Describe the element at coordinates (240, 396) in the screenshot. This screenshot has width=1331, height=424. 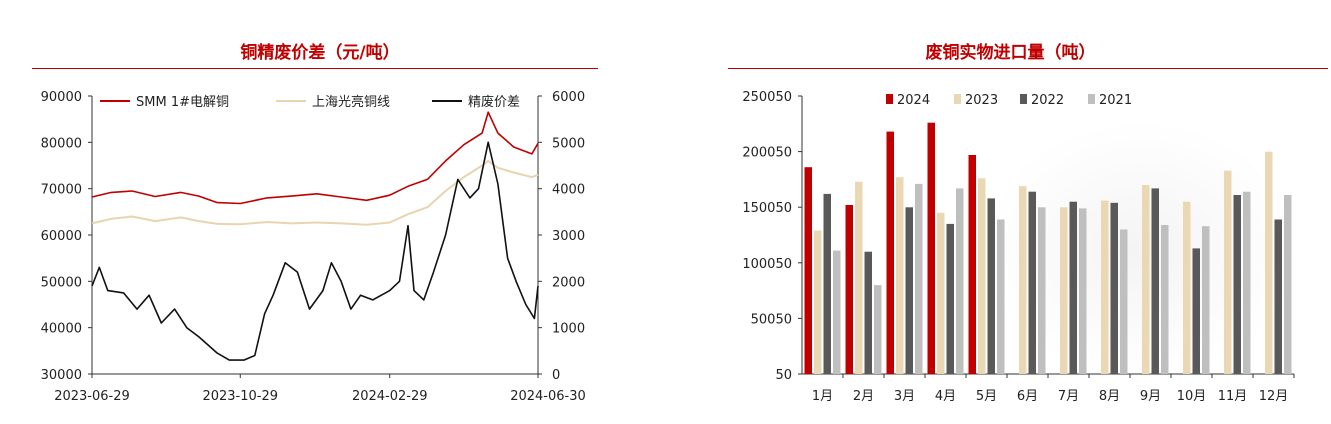
I see `x-tick-label: 2023-10-29` at that location.